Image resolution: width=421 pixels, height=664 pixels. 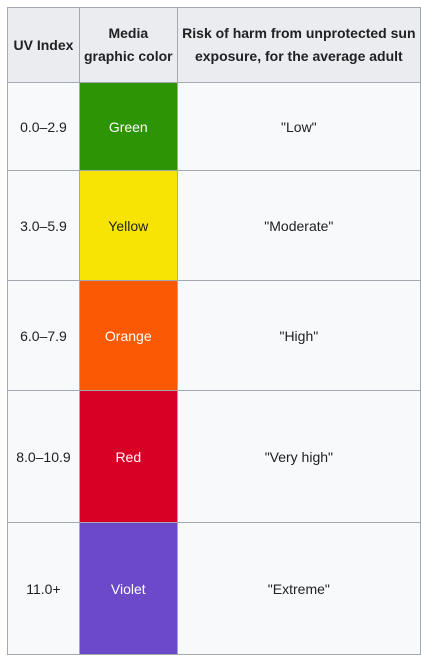 What do you see at coordinates (128, 45) in the screenshot?
I see `header-media-color: Media graphic color` at bounding box center [128, 45].